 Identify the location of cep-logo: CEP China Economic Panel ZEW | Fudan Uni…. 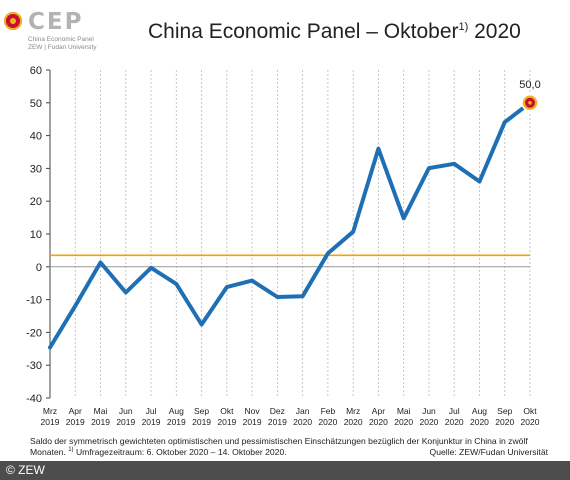
(64, 30).